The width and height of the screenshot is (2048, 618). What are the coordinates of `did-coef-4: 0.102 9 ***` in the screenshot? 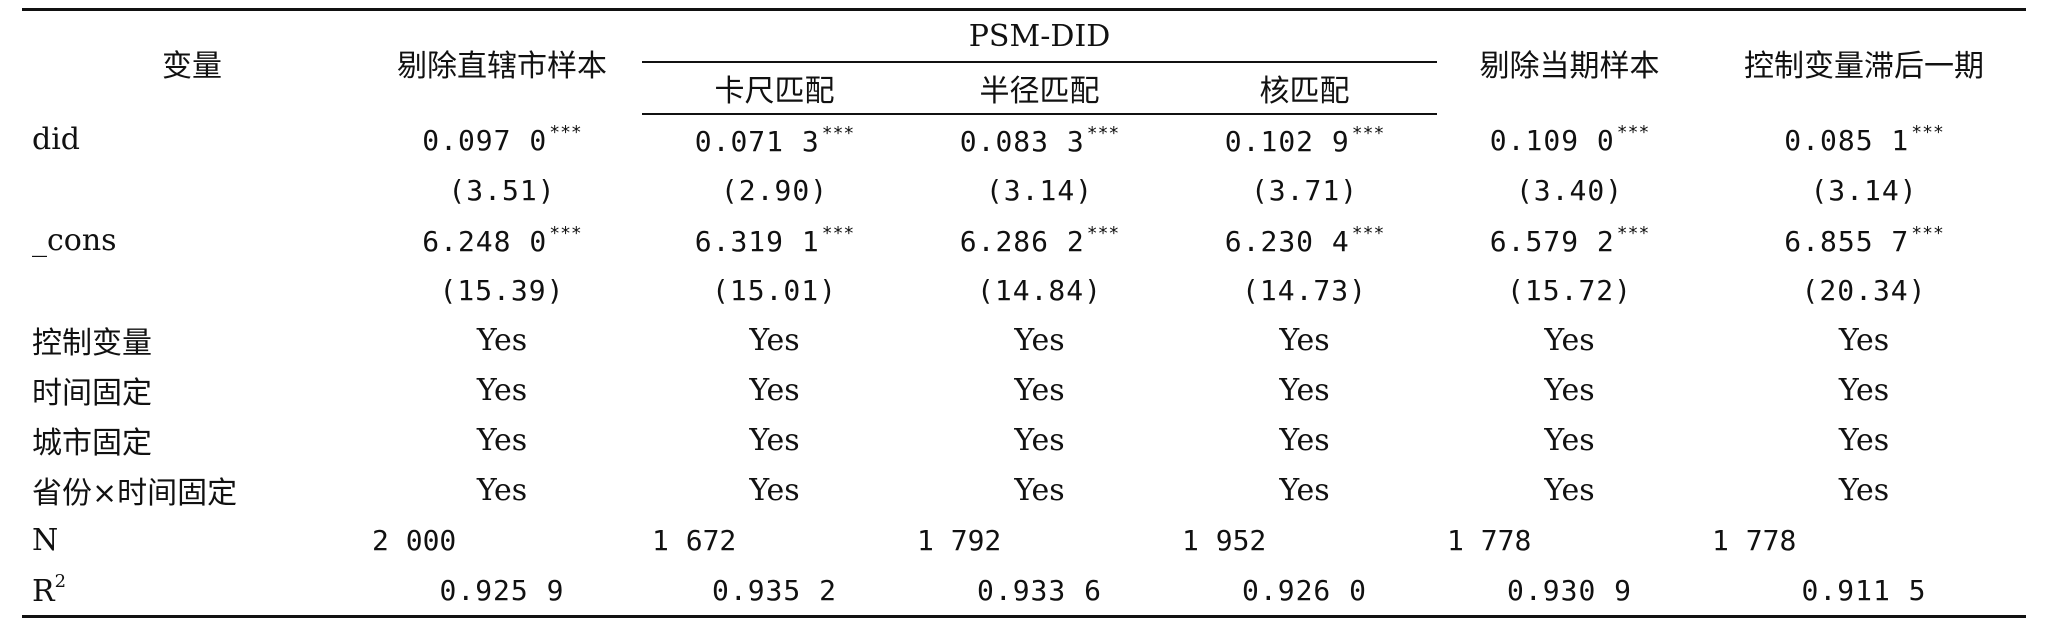 It's located at (1304, 140).